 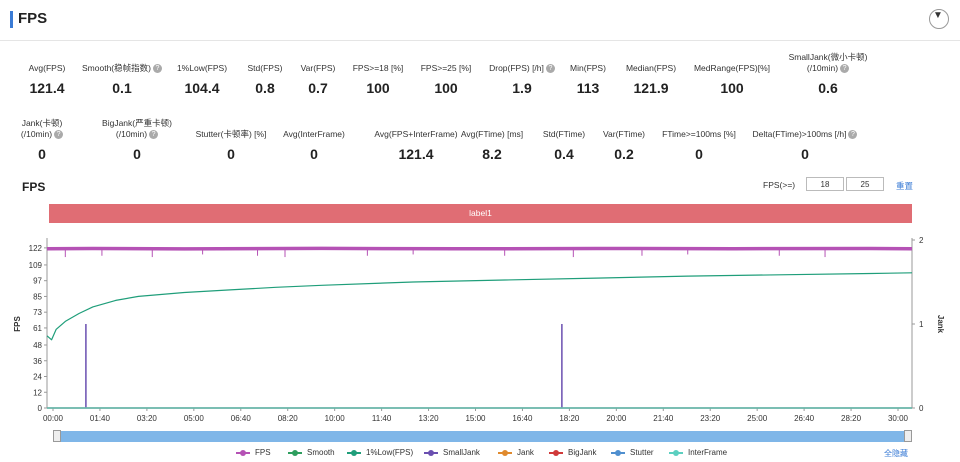 What do you see at coordinates (851, 418) in the screenshot?
I see `x-tick-label: 28:20` at bounding box center [851, 418].